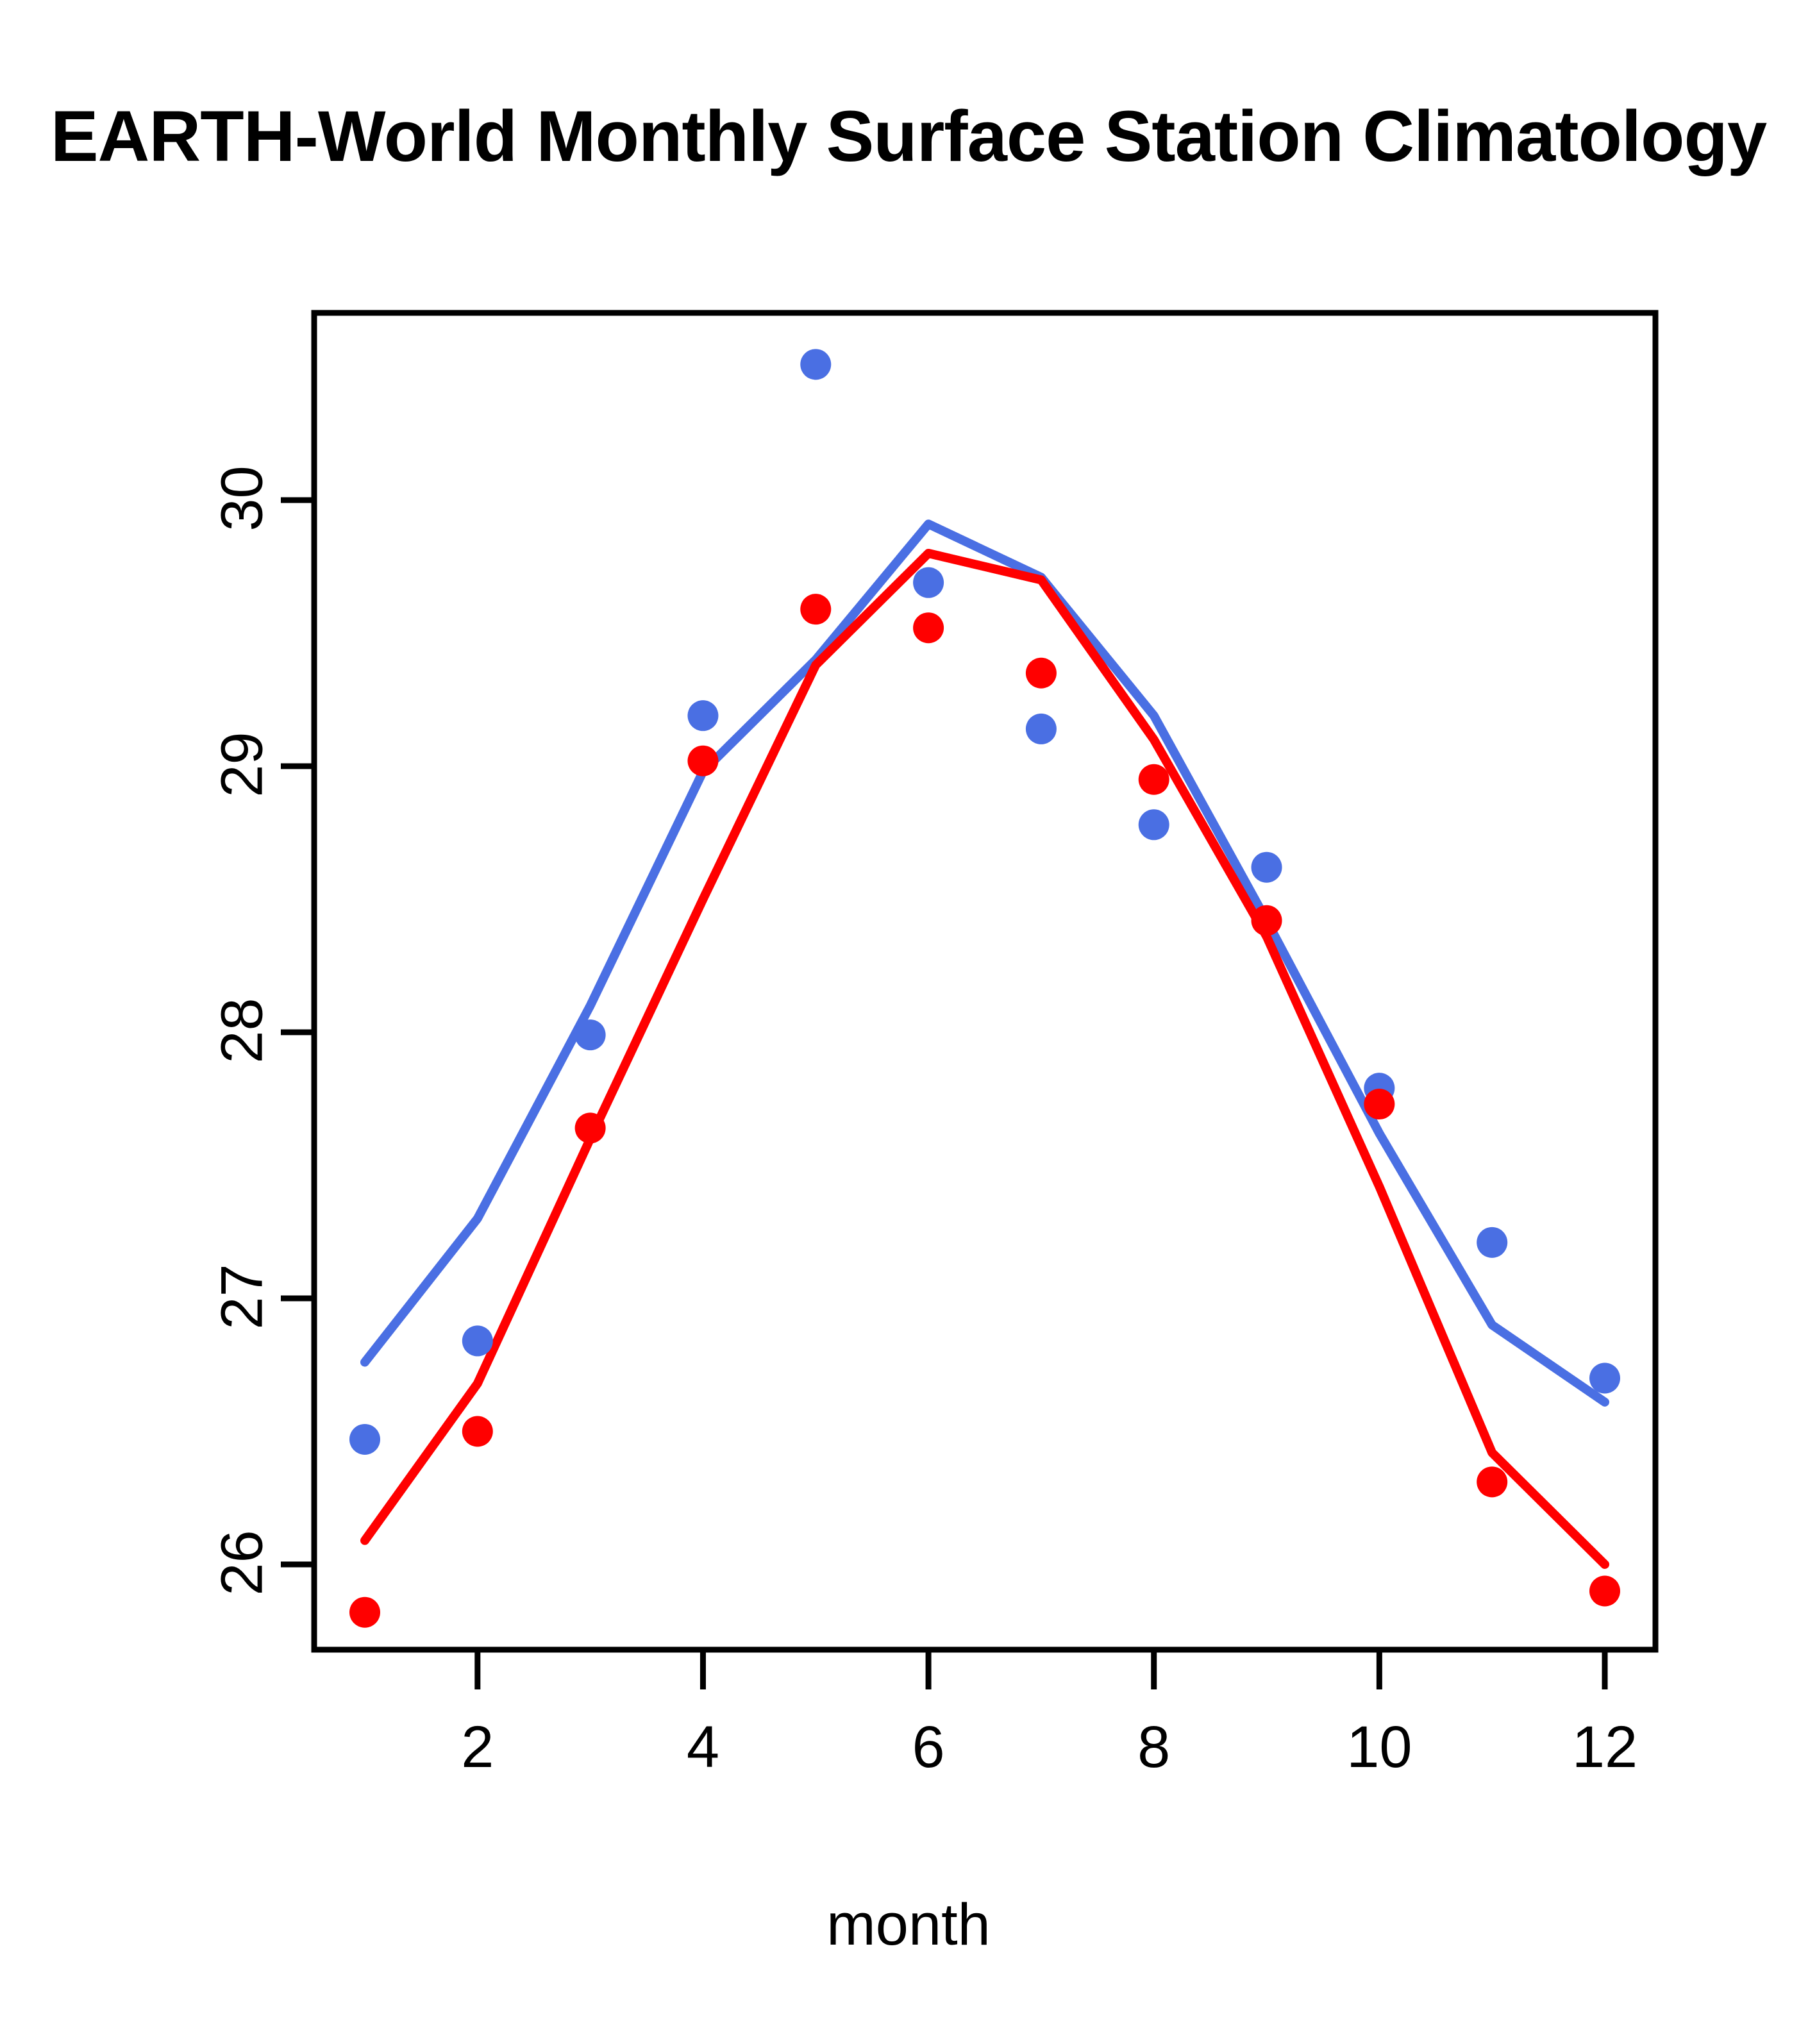 Image resolution: width=1817 pixels, height=2044 pixels. I want to click on y-axis-tick-label: 30, so click(242, 499).